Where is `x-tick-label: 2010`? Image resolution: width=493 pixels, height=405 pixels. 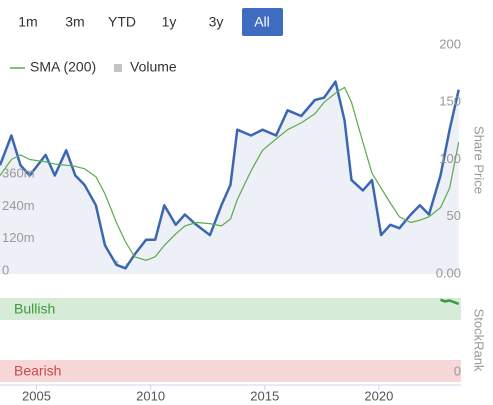
x-tick-label: 2010 is located at coordinates (150, 395).